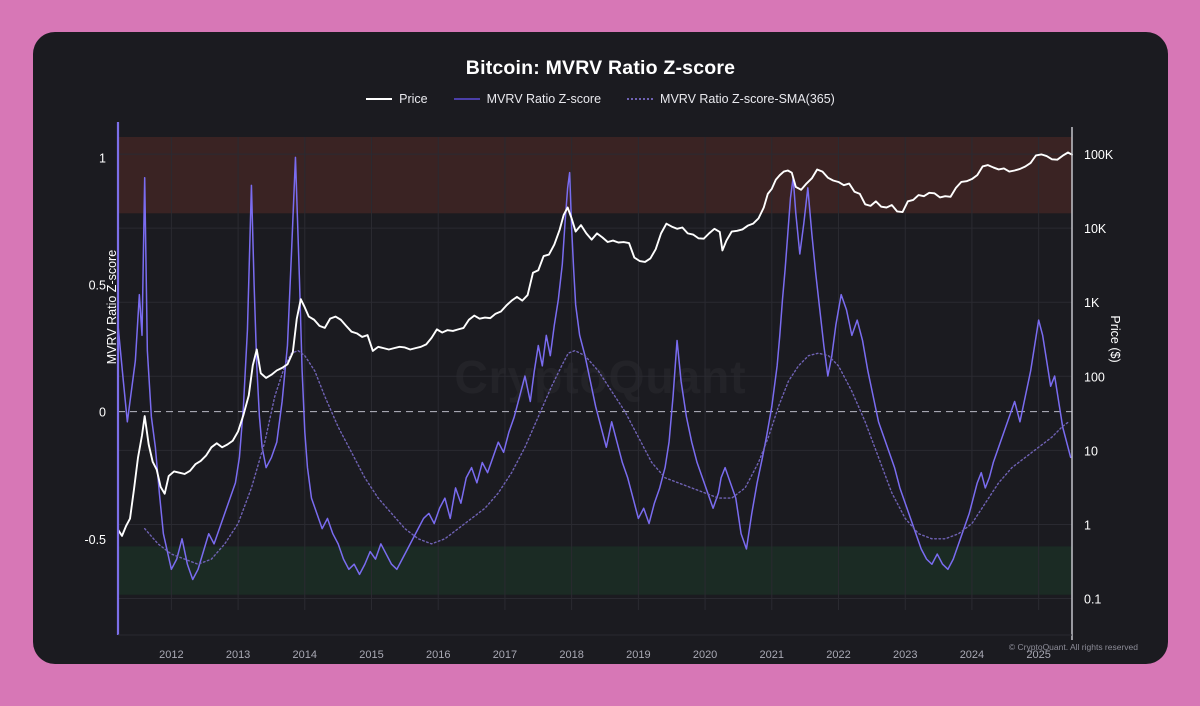  I want to click on y-tick-left: 1, so click(102, 158).